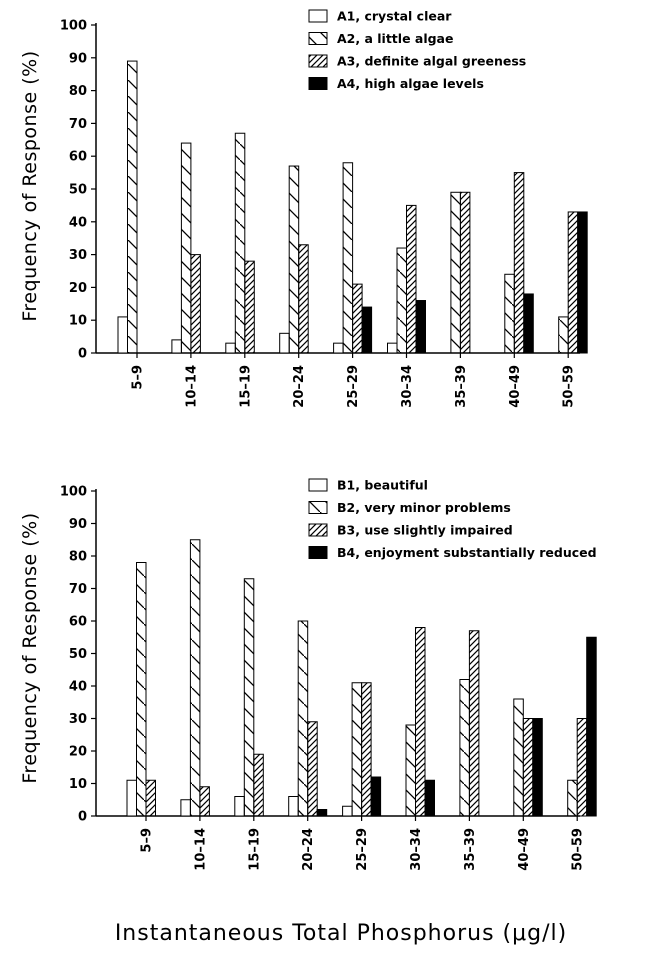 The height and width of the screenshot is (954, 647). I want to click on y-tick-label: 10, so click(78, 784).